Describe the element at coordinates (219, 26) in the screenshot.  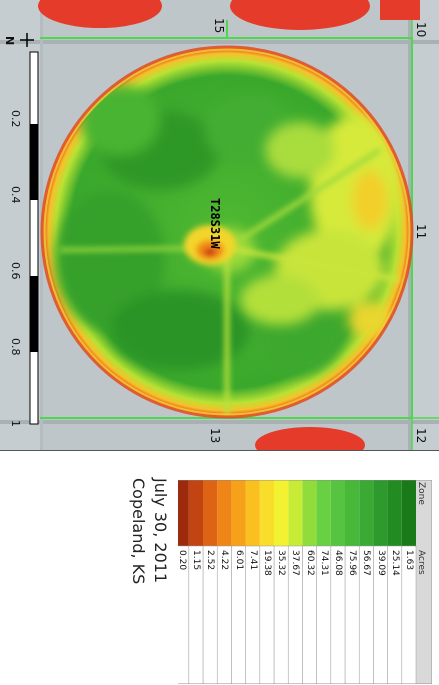
I see `section-label-15: 15` at that location.